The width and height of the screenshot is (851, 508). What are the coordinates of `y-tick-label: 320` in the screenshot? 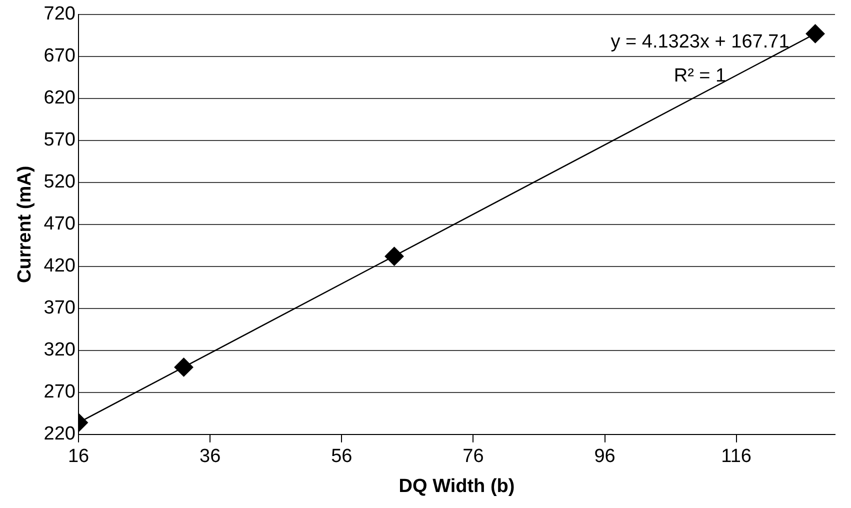 It's located at (60, 350).